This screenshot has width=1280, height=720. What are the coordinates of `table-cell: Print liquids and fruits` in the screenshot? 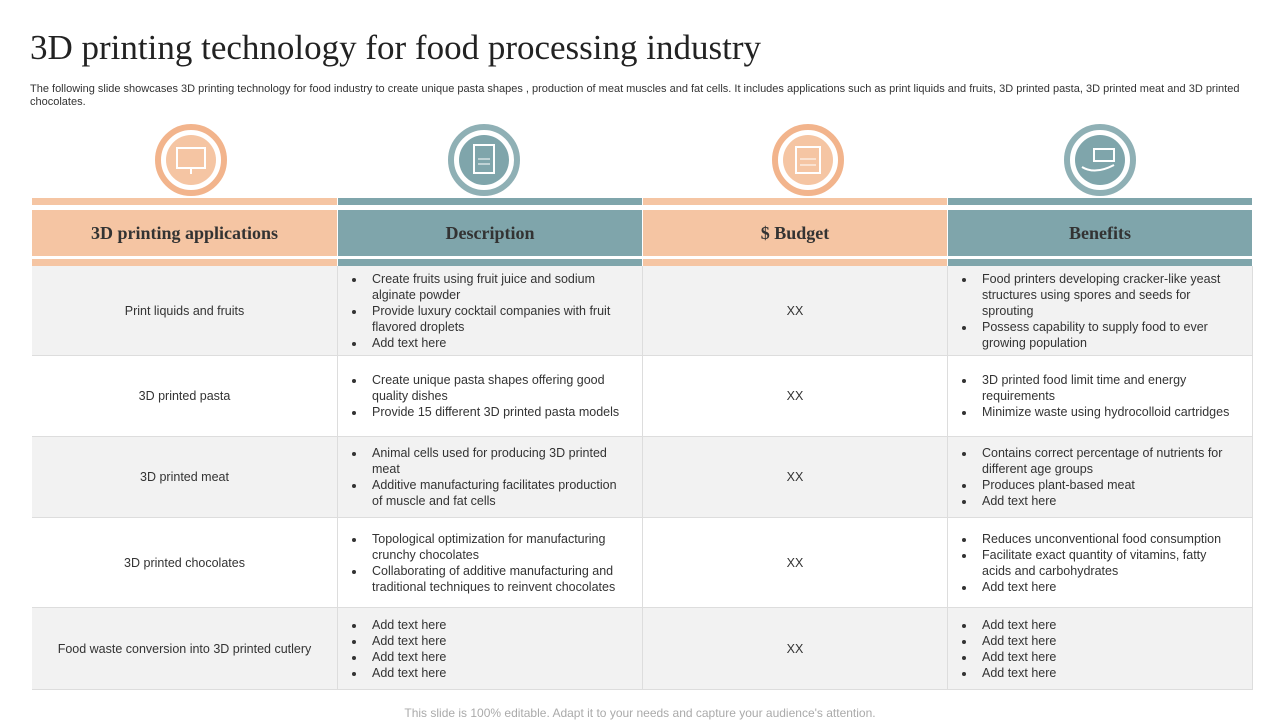 It's located at (185, 311).